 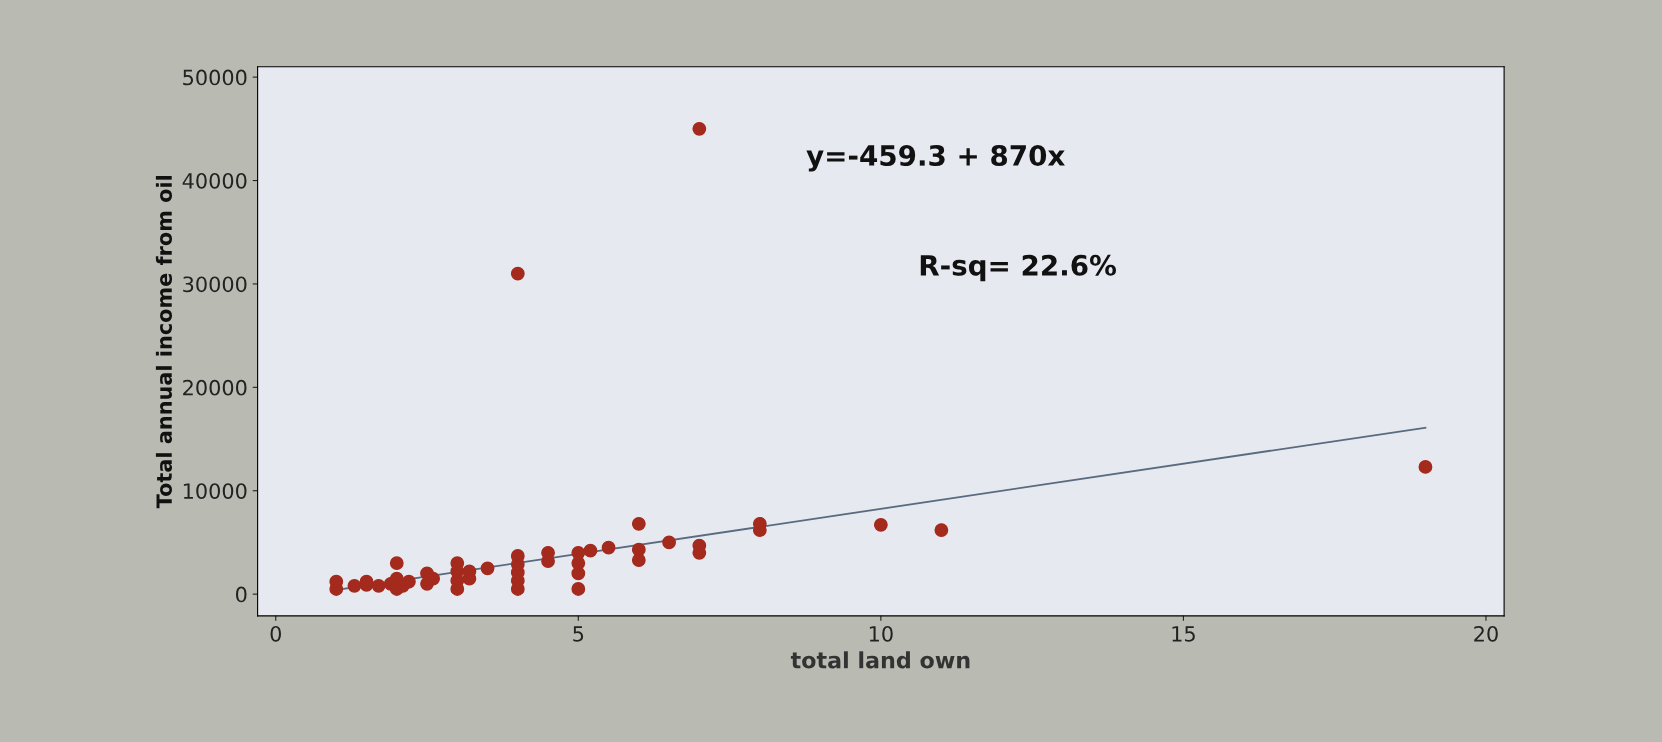 I want to click on y-tick-label: 50000, so click(x=215, y=77).